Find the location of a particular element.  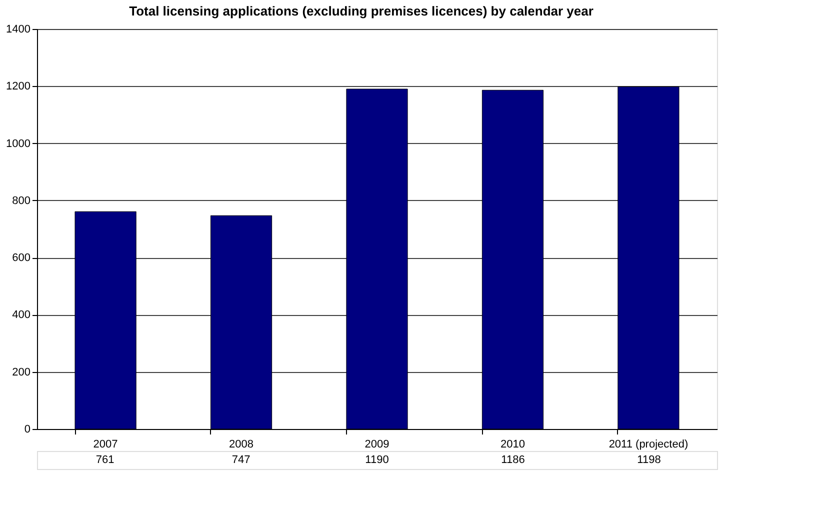

x-tick-label: 2008 is located at coordinates (241, 444).